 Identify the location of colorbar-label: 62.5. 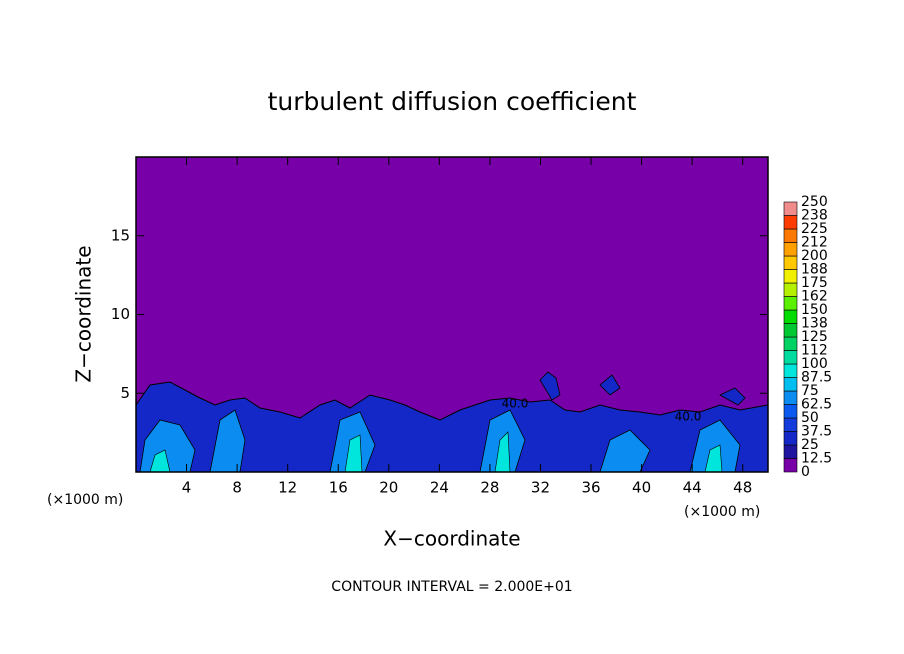
(816, 405).